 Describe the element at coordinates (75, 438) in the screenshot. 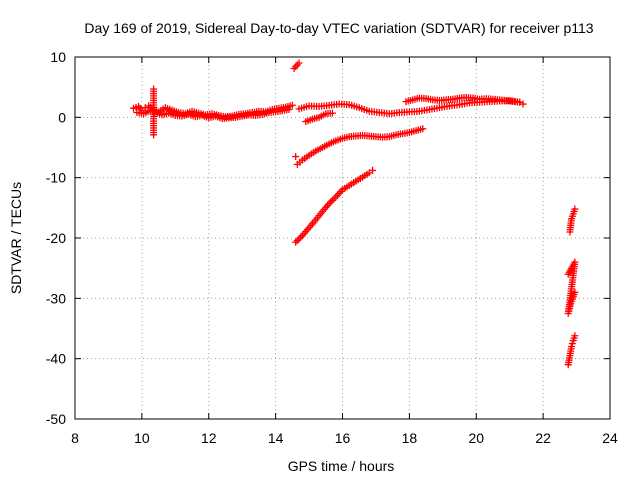

I see `x-tick-label: 8` at that location.